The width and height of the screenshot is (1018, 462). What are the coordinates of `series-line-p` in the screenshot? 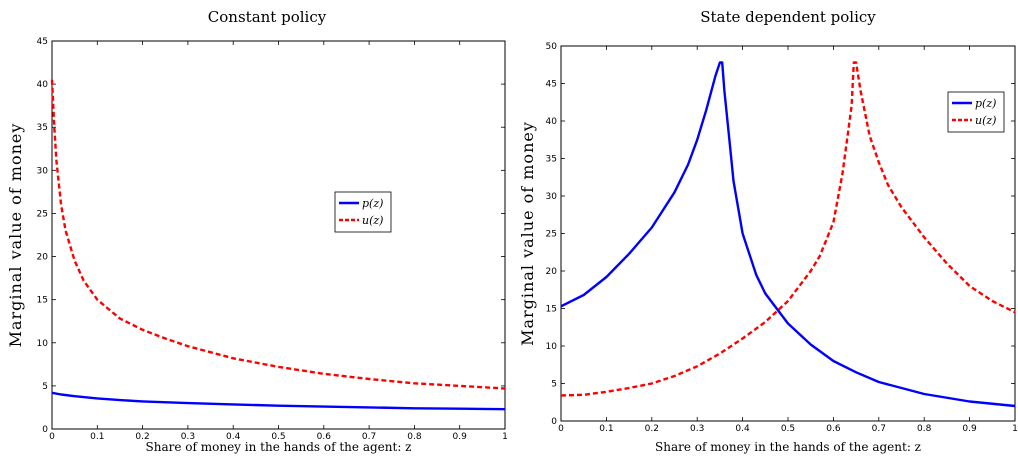 It's located at (278, 401).